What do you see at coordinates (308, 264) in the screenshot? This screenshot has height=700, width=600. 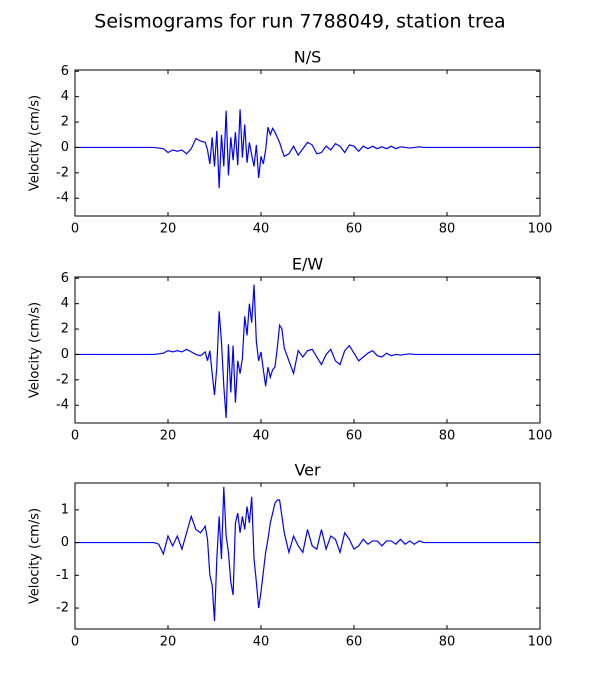 I see `axes-title: E/W` at bounding box center [308, 264].